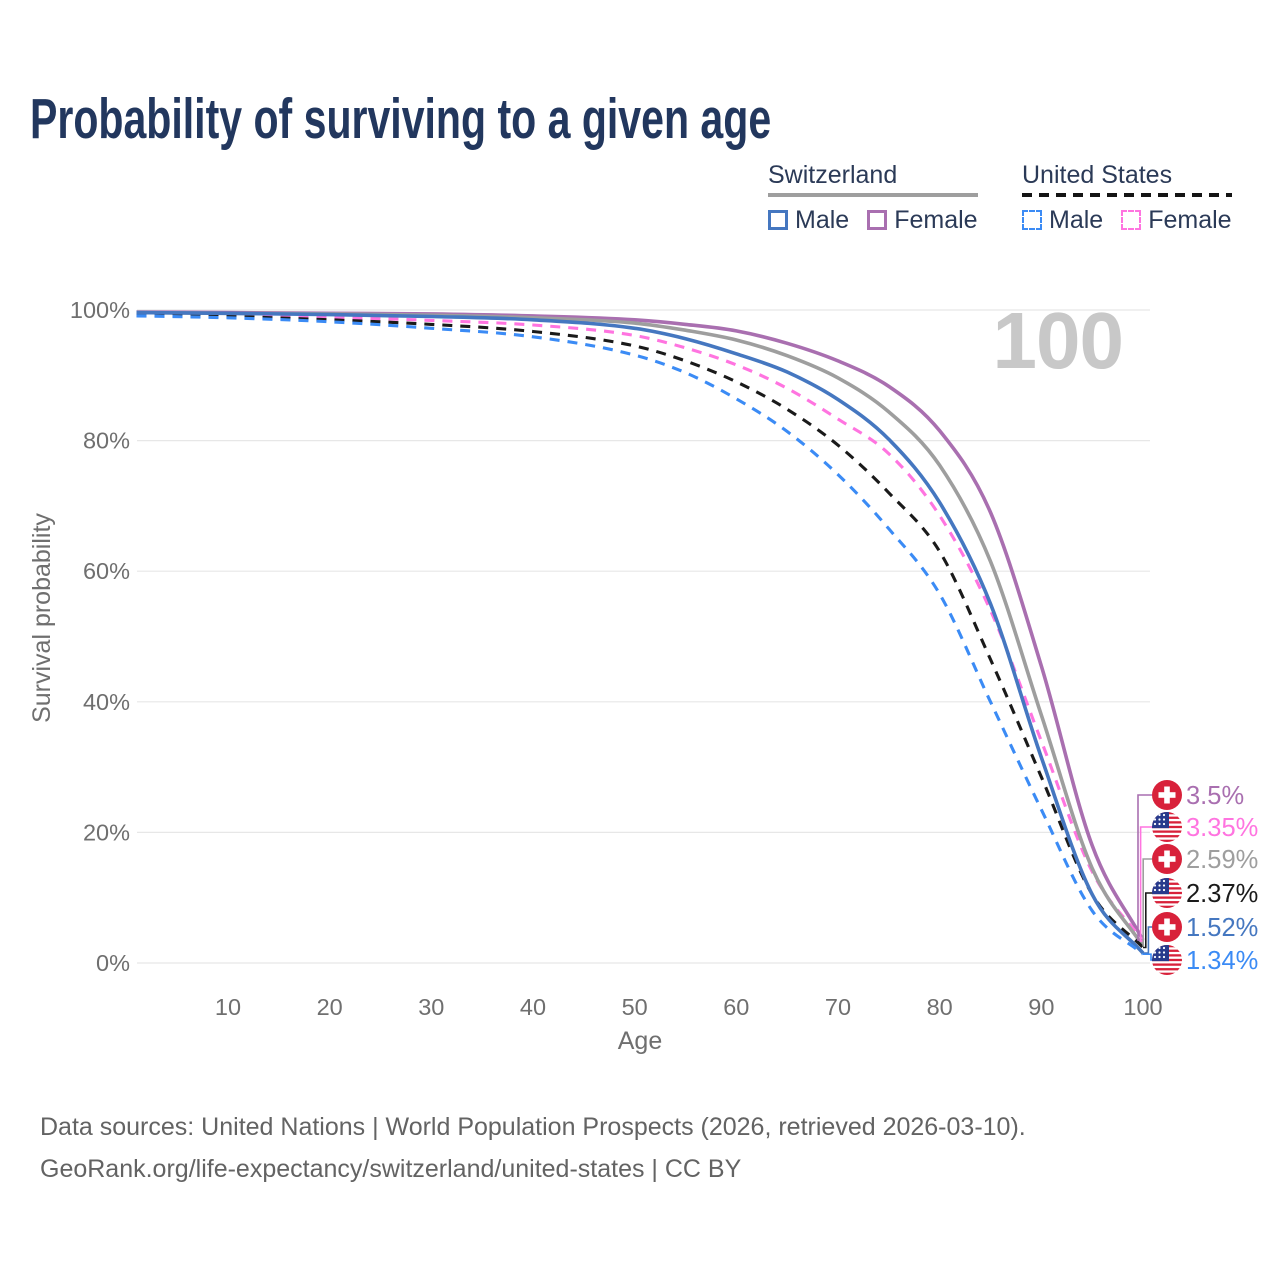  Describe the element at coordinates (1222, 828) in the screenshot. I see `end-value-label: 3.35%` at that location.